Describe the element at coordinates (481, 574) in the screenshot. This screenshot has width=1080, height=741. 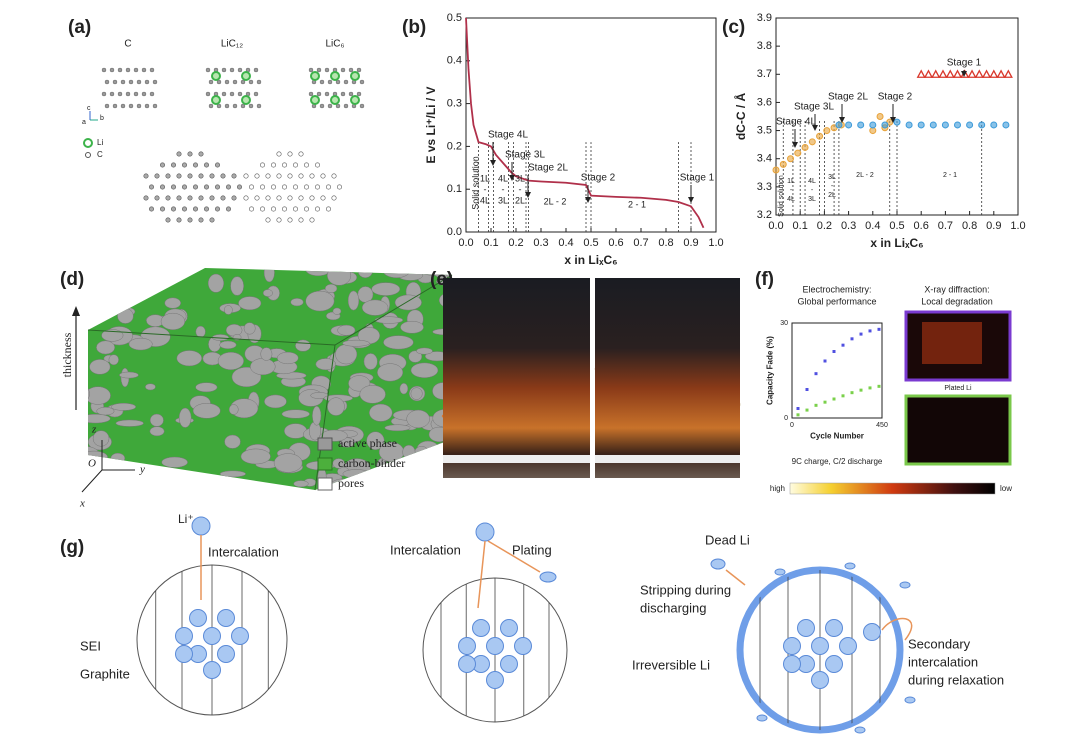
I see `arrow` at that location.